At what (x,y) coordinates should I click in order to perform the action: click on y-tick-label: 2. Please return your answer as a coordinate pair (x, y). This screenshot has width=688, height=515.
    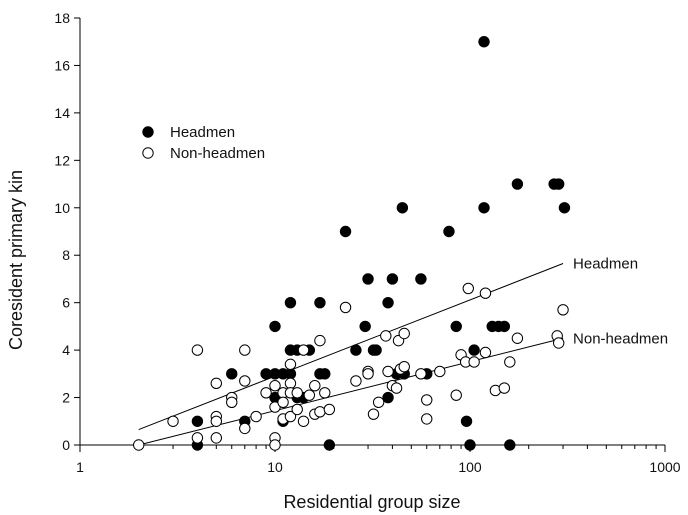
    Looking at the image, I should click on (66, 398).